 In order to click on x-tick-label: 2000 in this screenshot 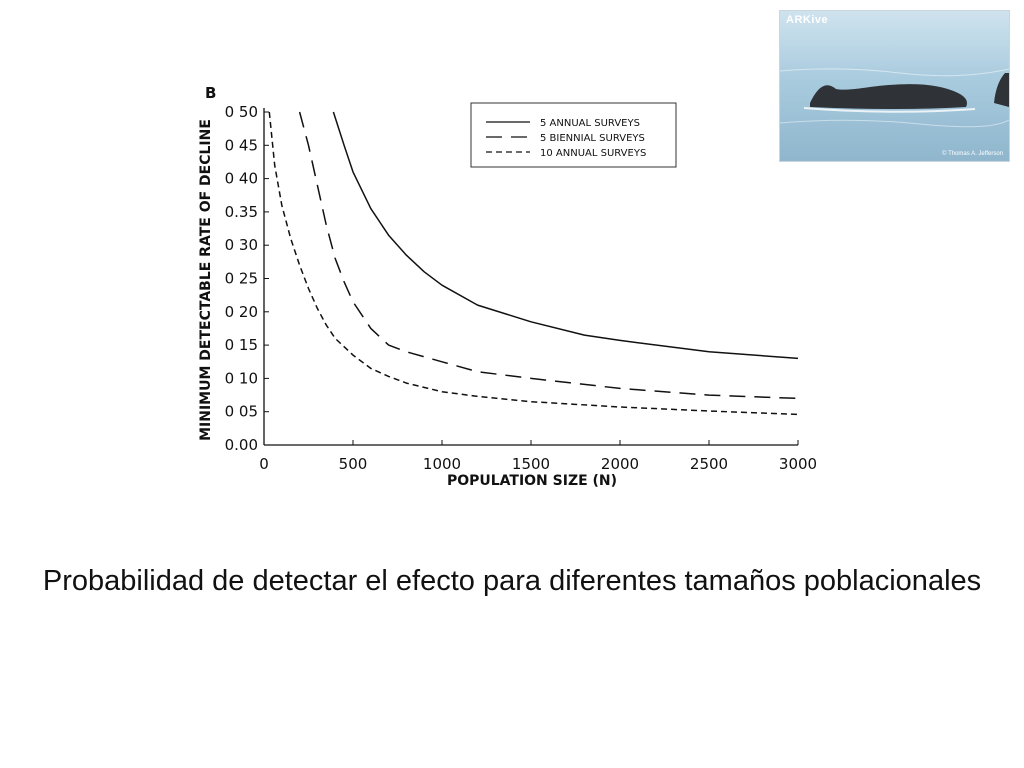, I will do `click(620, 464)`.